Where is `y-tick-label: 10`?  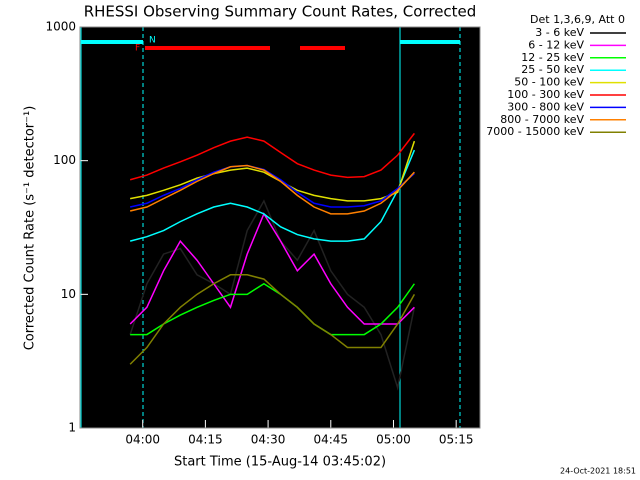 y-tick-label: 10 is located at coordinates (68, 294).